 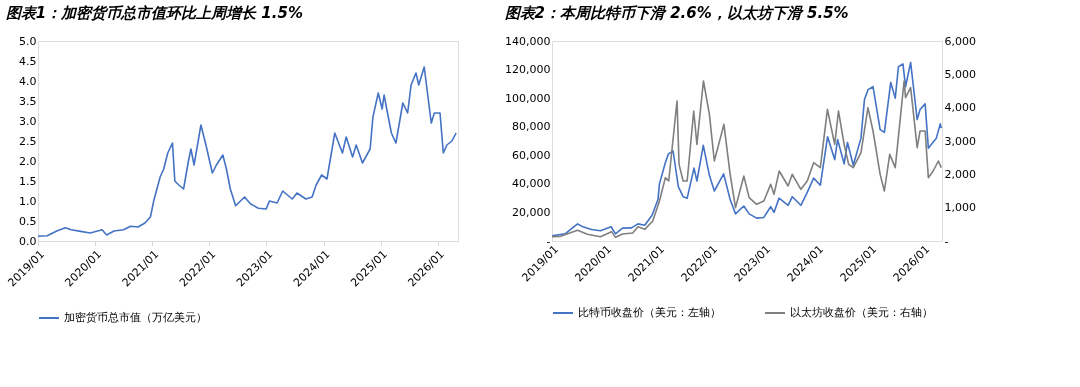 I want to click on chart-title: 图表2：本周比特币下滑 2.6%，以太坊下滑 5.5%, so click(x=676, y=13).